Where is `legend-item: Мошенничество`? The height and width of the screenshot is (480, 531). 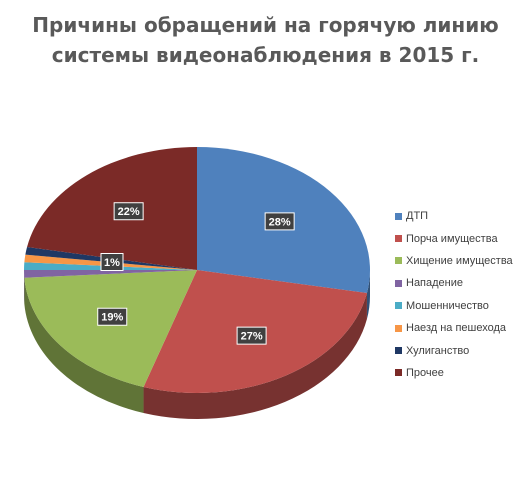
legend-item: Мошенничество is located at coordinates (462, 306).